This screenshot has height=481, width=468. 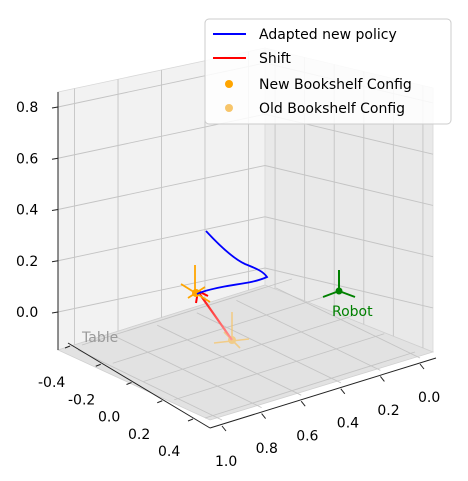 I want to click on robot-annotation: Robot, so click(x=352, y=312).